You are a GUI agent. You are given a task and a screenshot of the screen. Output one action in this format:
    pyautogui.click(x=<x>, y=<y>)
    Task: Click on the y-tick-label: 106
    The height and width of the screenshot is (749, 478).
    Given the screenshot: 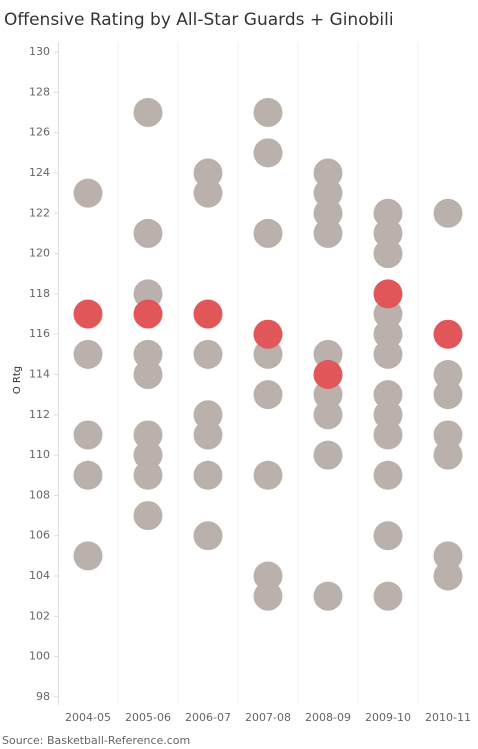 What is the action you would take?
    pyautogui.click(x=39, y=535)
    